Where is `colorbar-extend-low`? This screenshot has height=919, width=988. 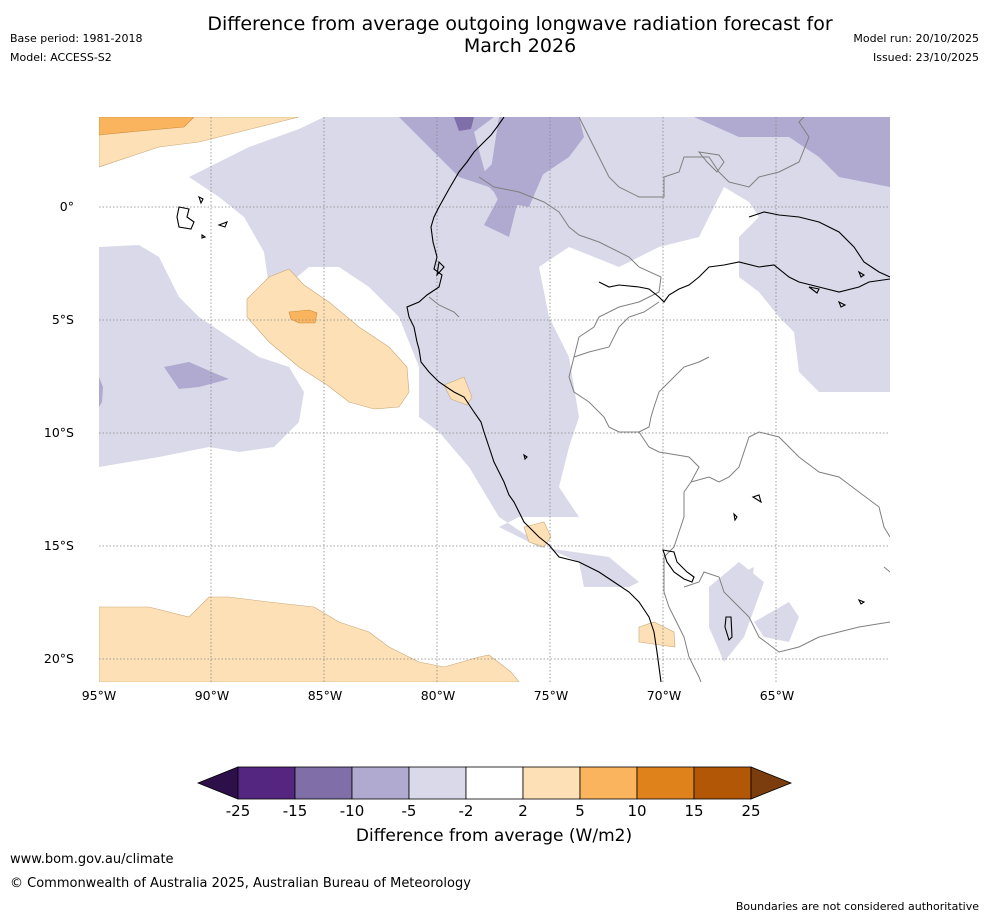
colorbar-extend-low is located at coordinates (217, 783).